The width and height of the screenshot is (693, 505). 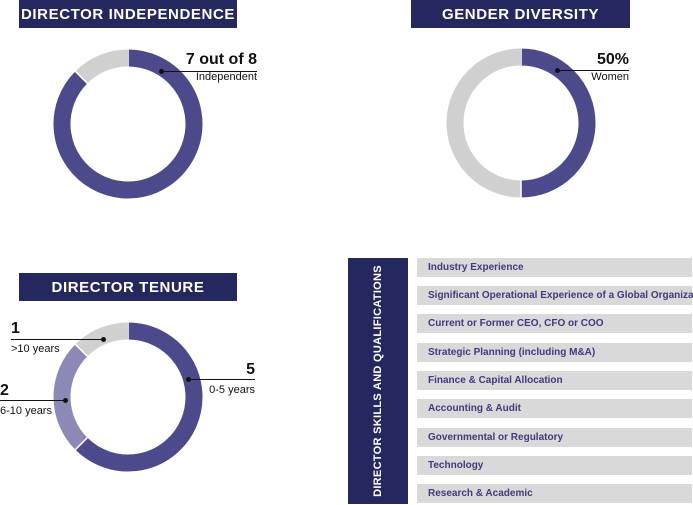 What do you see at coordinates (554, 408) in the screenshot?
I see `skill-item: Accounting & Audit` at bounding box center [554, 408].